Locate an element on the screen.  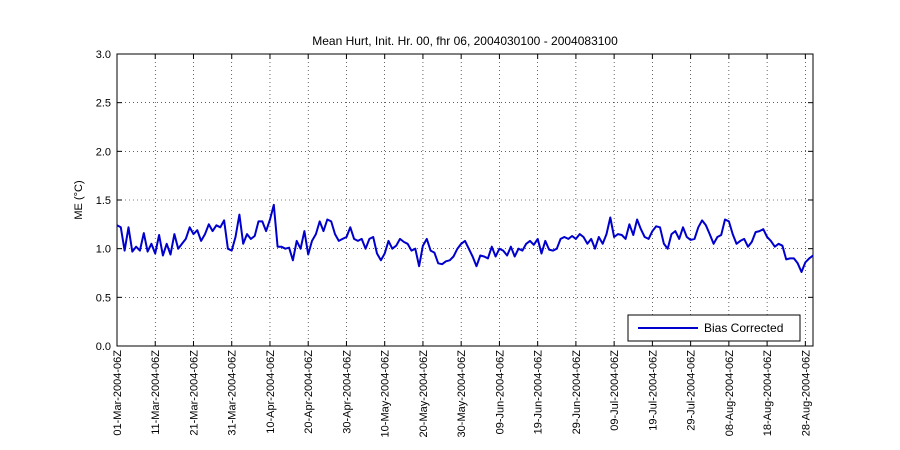
legend: Bias Corrected is located at coordinates (714, 328).